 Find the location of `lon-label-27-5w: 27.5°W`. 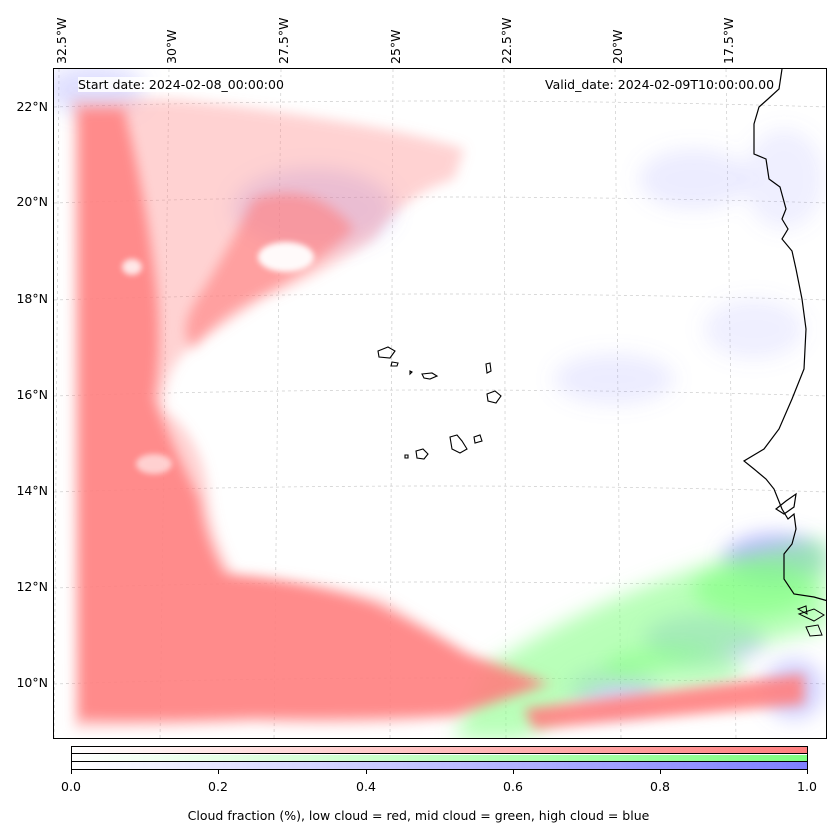

lon-label-27-5w: 27.5°W is located at coordinates (283, 40).